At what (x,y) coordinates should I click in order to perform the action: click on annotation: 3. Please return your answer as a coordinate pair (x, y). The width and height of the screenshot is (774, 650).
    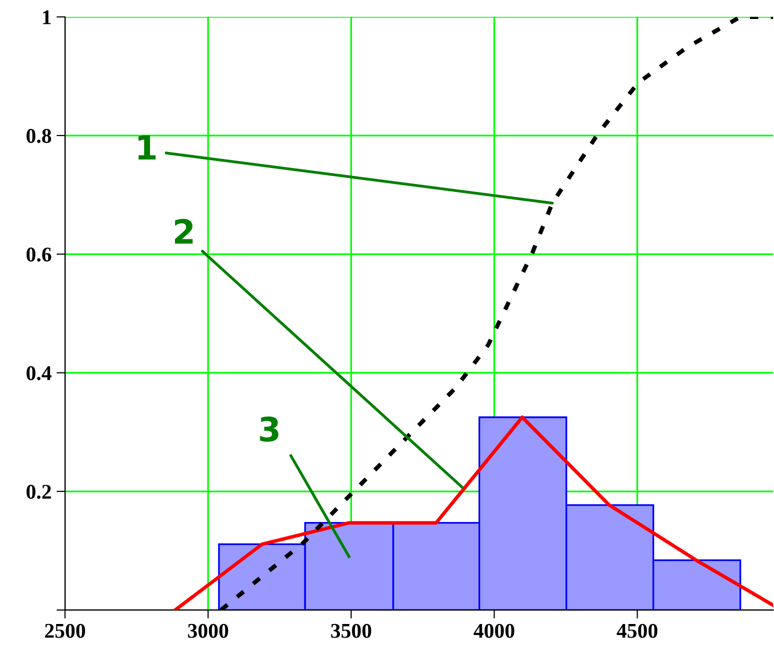
    Looking at the image, I should click on (269, 429).